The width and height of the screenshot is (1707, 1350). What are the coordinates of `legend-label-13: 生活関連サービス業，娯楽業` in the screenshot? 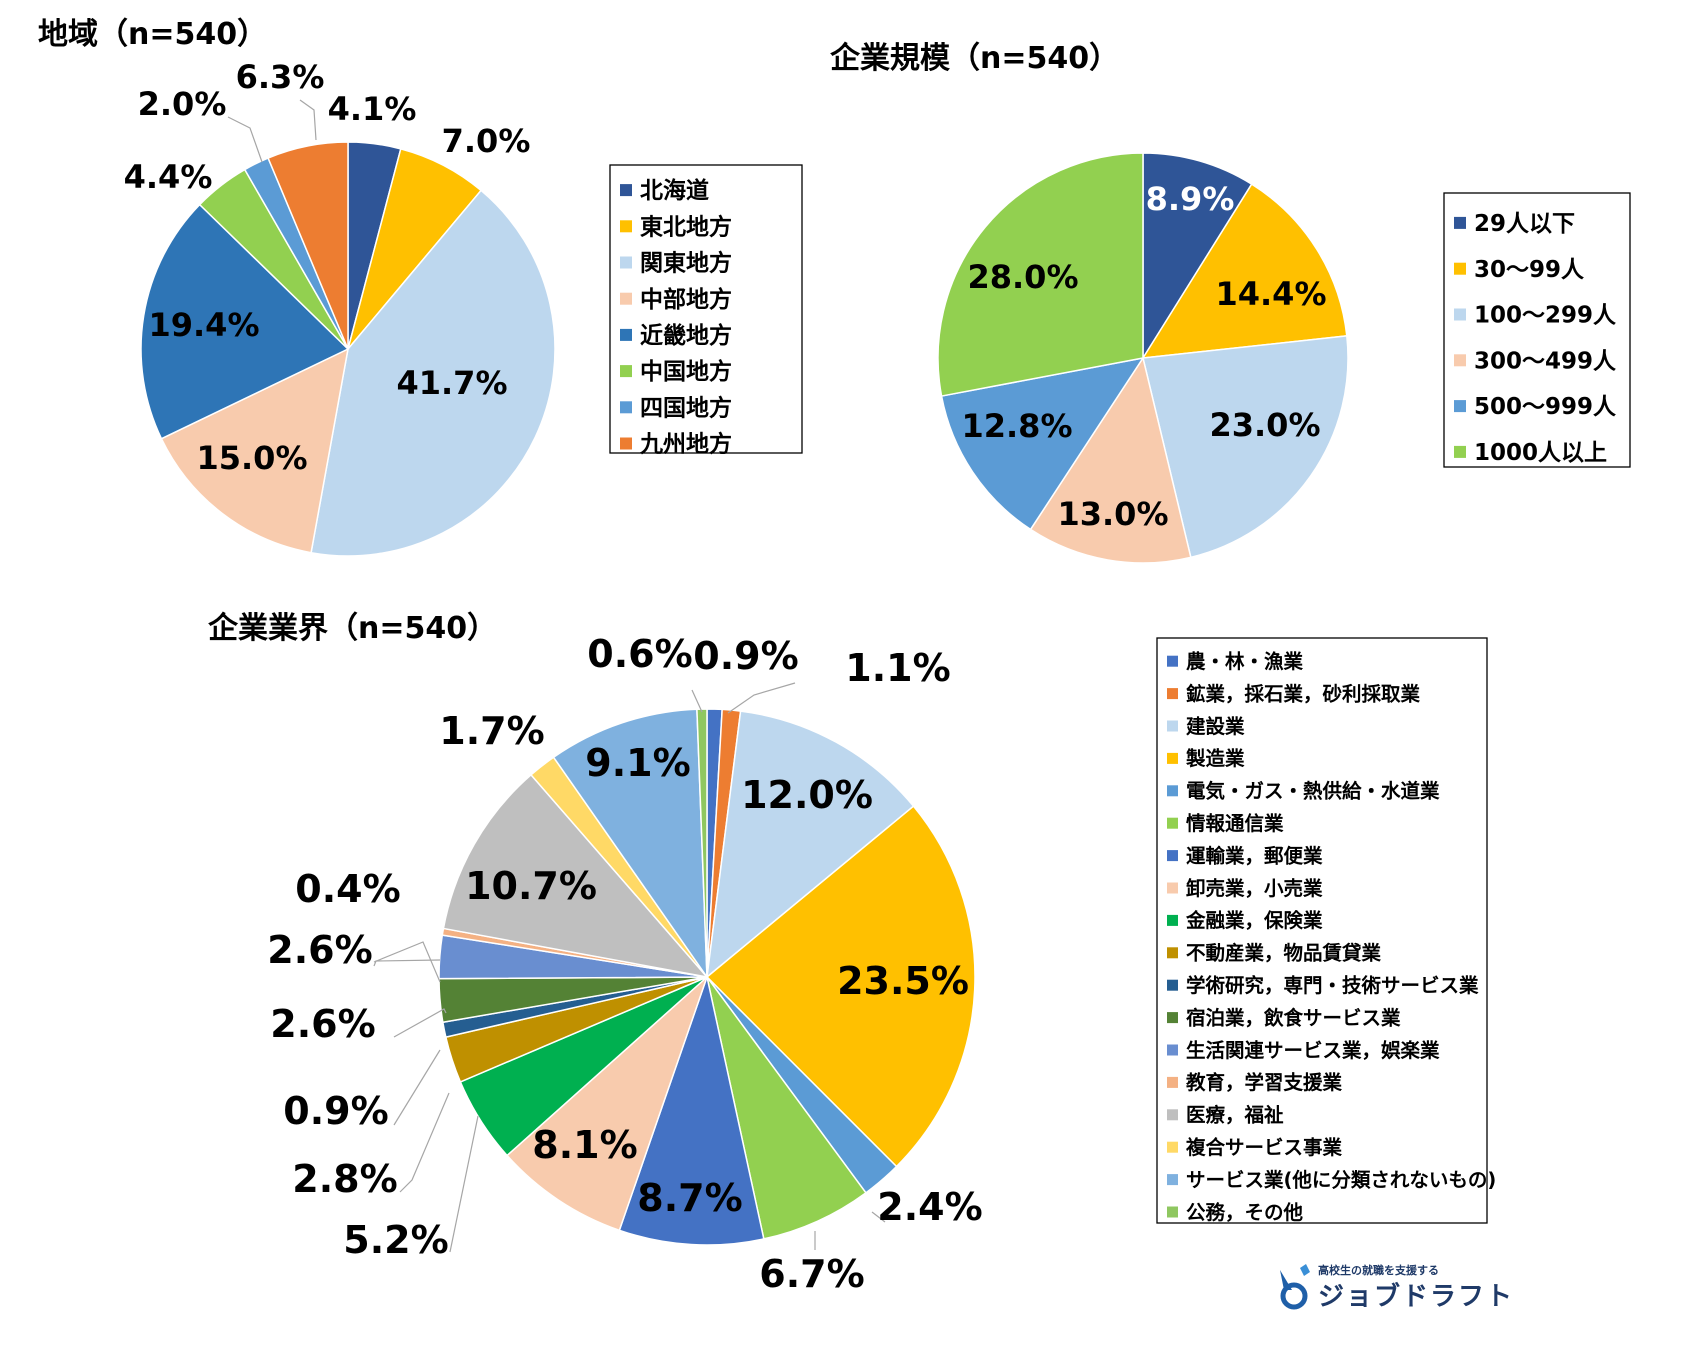 It's located at (1313, 1050).